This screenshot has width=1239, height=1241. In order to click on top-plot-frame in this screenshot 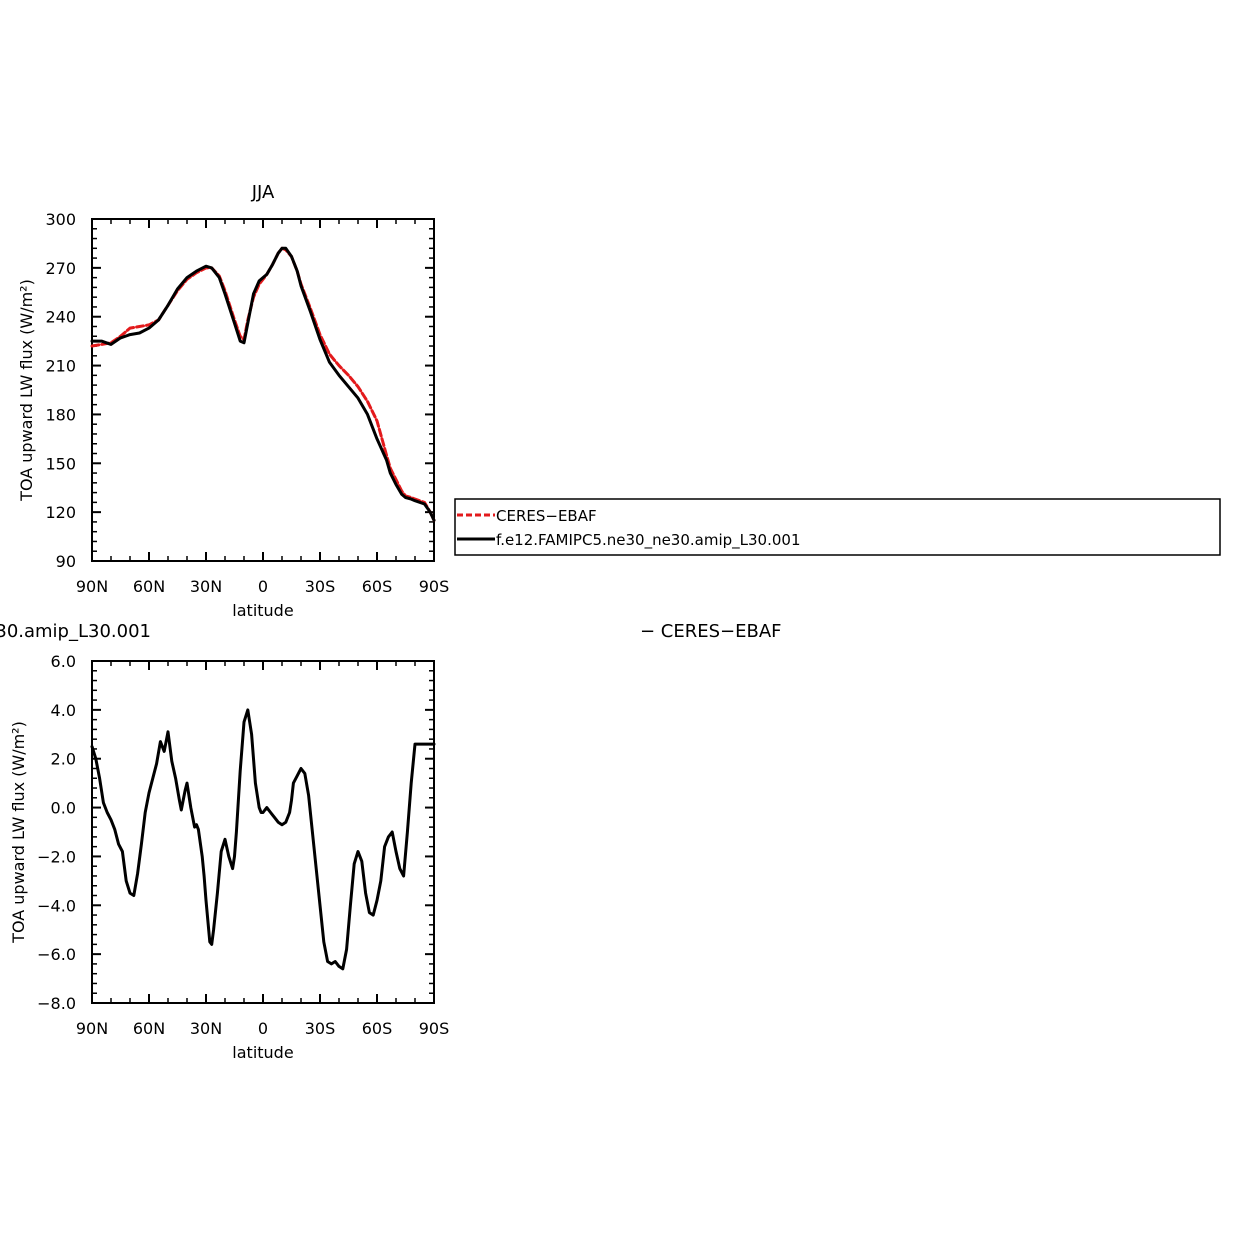, I will do `click(263, 390)`.